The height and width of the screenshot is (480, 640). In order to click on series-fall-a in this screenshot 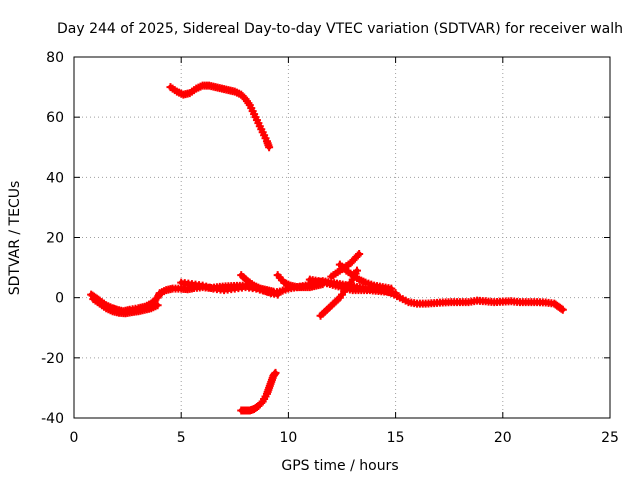, I will do `click(352, 286)`.